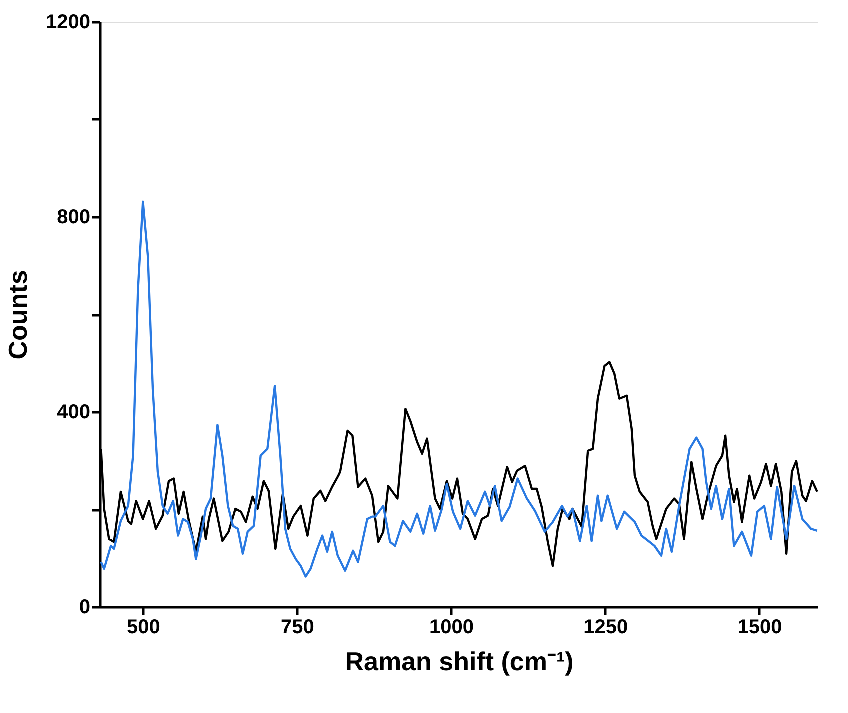 The width and height of the screenshot is (848, 713). Describe the element at coordinates (84, 607) in the screenshot. I see `y-tick-label: 0` at that location.